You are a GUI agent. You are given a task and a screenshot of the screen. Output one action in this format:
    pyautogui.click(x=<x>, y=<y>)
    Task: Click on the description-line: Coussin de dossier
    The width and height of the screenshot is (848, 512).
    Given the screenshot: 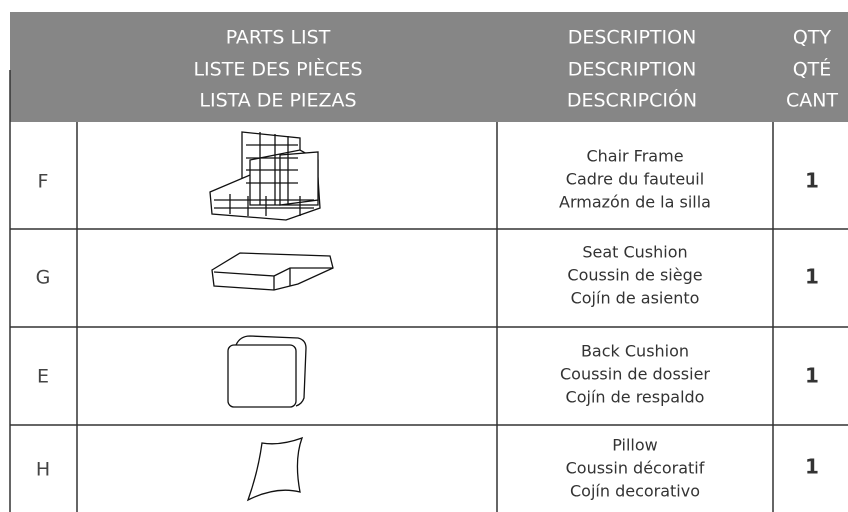 What is the action you would take?
    pyautogui.click(x=635, y=374)
    